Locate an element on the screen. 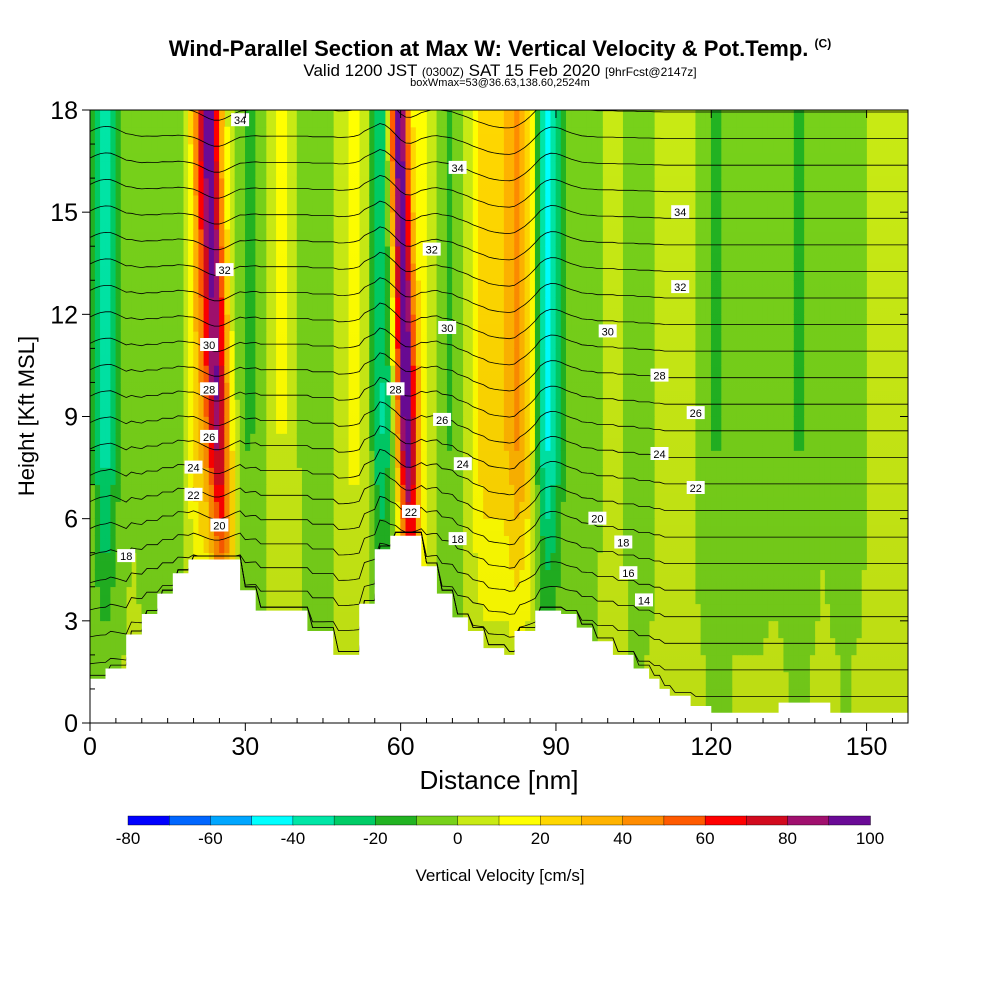 The height and width of the screenshot is (1000, 1000). contour-label-text: 30 is located at coordinates (209, 346).